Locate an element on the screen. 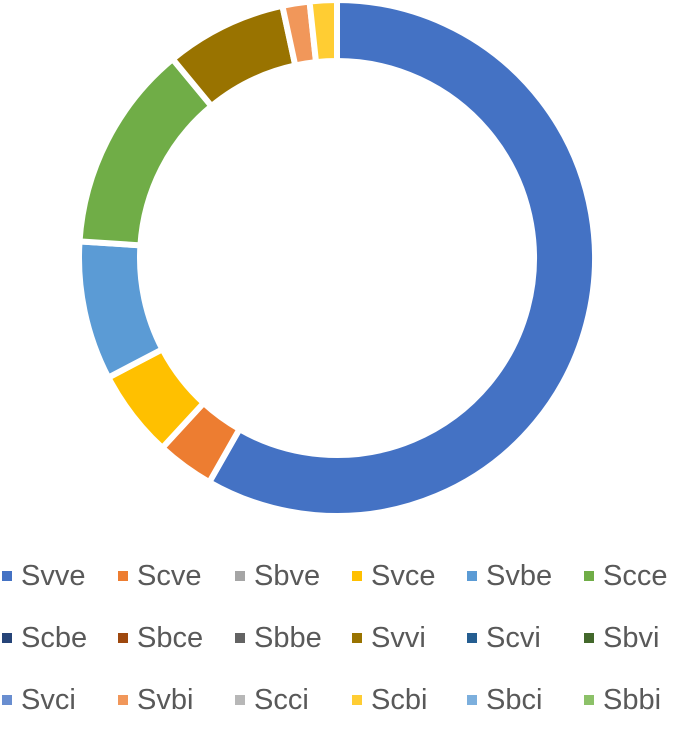  legend-label: Sbve is located at coordinates (287, 575).